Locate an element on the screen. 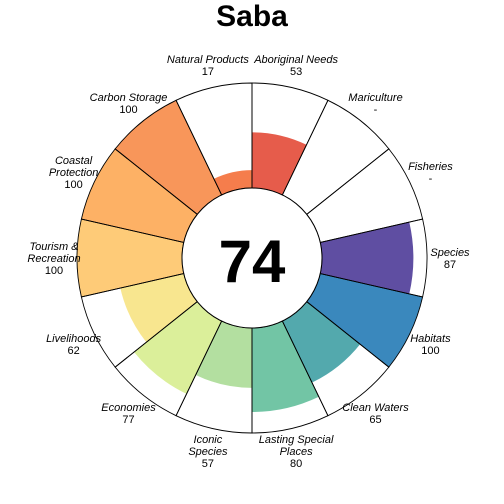 This screenshot has height=504, width=504. petal-value-clean-waters: 65 is located at coordinates (375, 420).